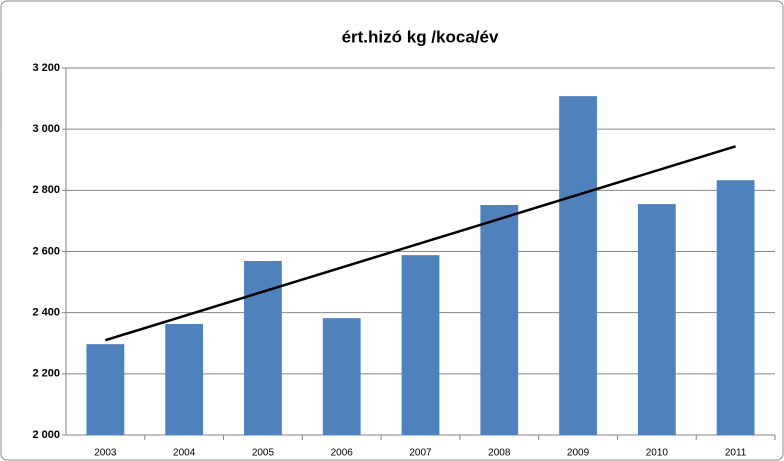 The image size is (784, 461). What do you see at coordinates (184, 453) in the screenshot?
I see `x-tick-label: 2004` at bounding box center [184, 453].